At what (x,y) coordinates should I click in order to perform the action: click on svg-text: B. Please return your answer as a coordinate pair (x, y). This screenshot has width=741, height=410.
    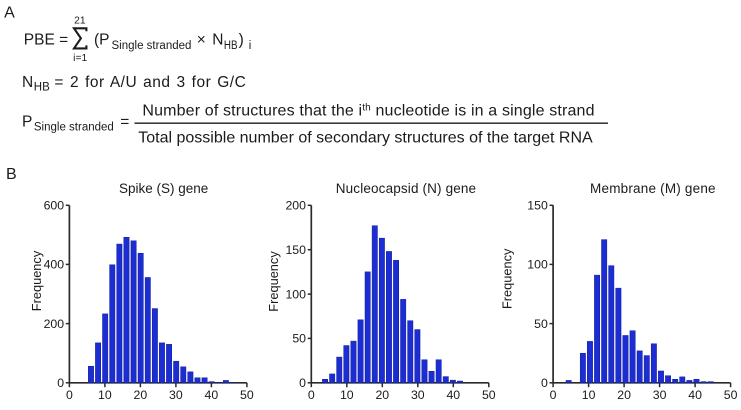
    Looking at the image, I should click on (11, 174).